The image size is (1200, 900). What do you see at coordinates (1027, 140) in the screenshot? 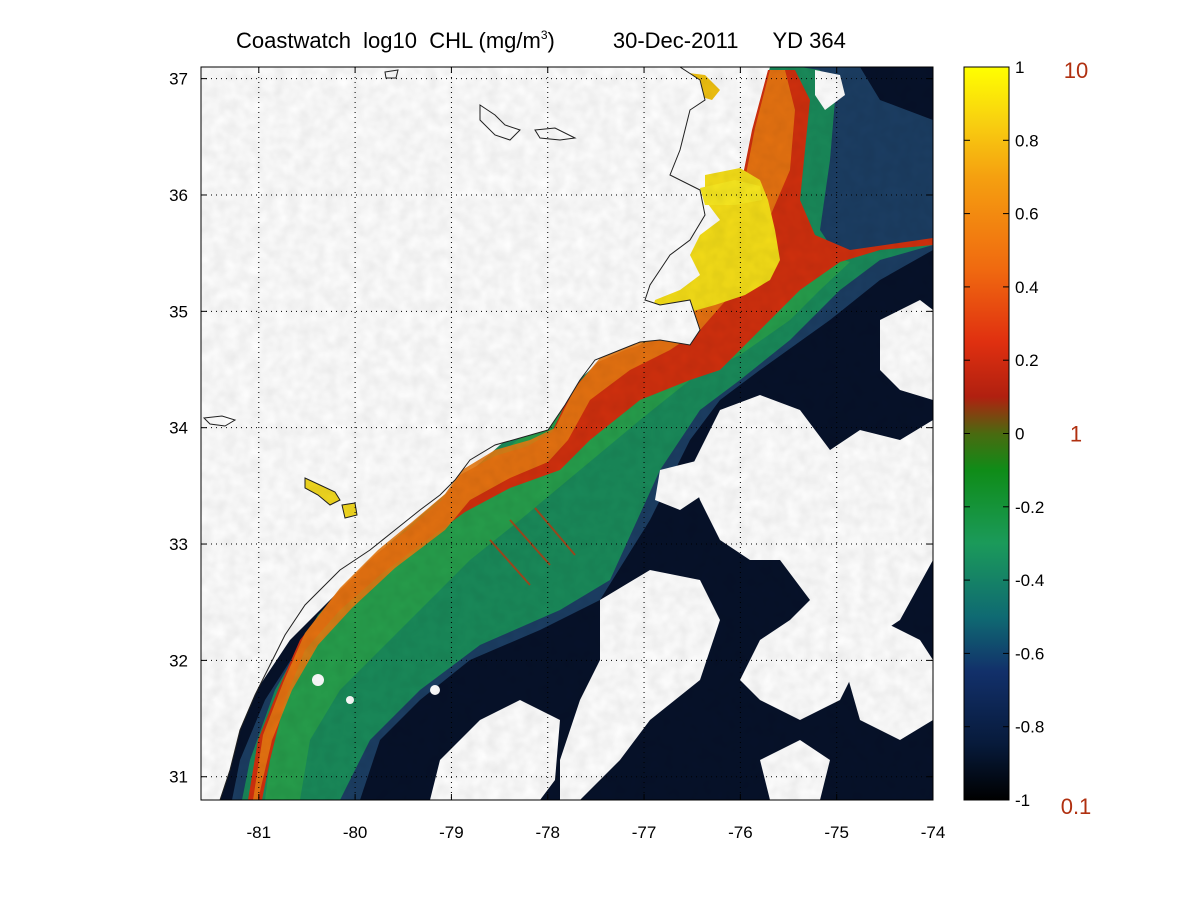
I see `colorbar-tick-label: 0.8` at bounding box center [1027, 140].